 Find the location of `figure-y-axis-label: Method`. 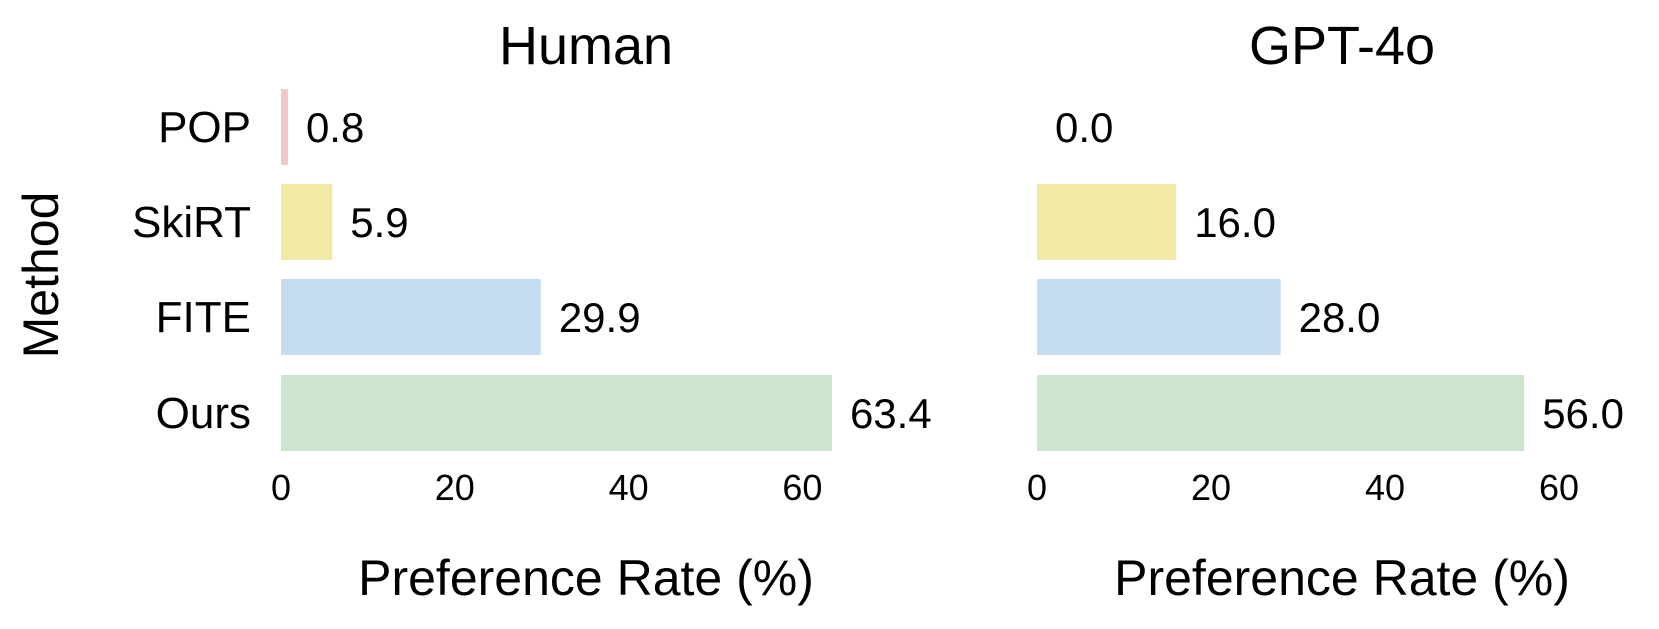

figure-y-axis-label: Method is located at coordinates (41, 275).